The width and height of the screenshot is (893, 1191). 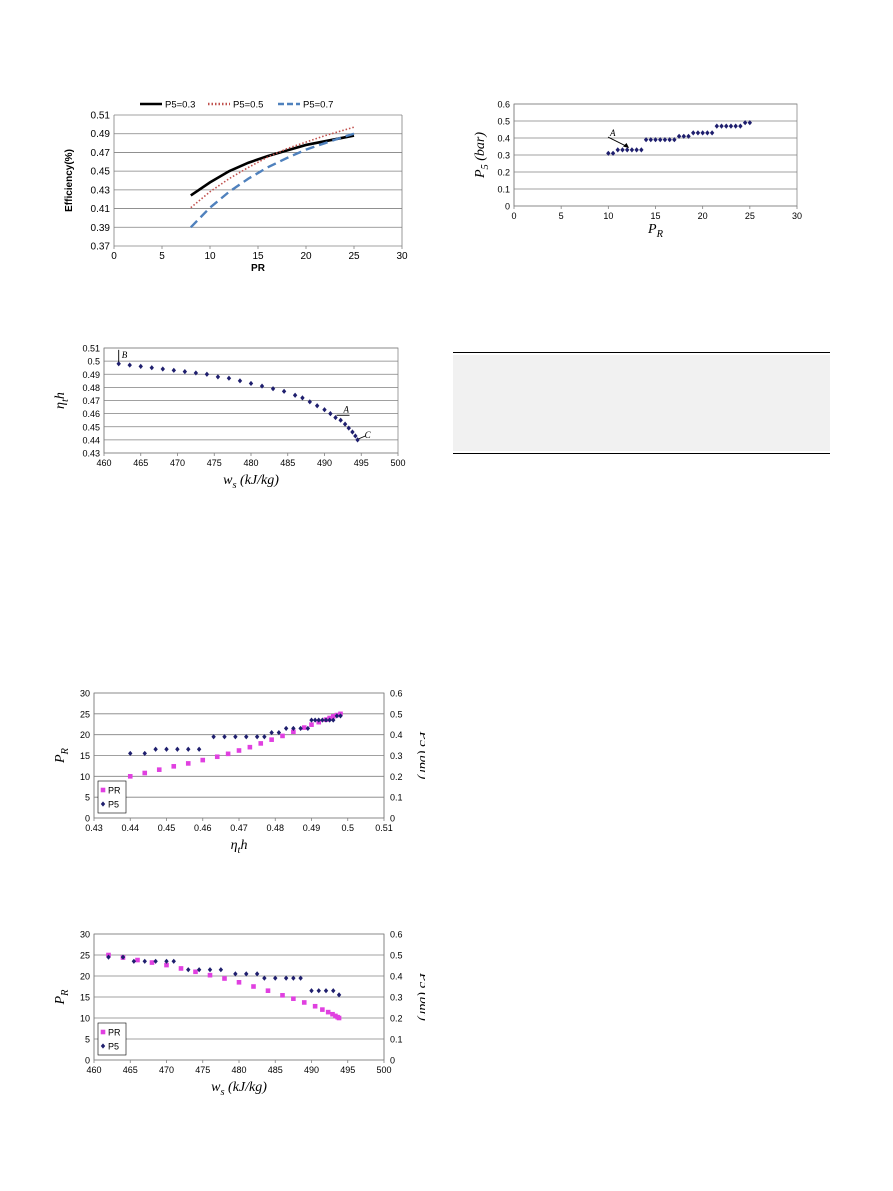 I want to click on x-tick-label: 485, so click(x=287, y=463).